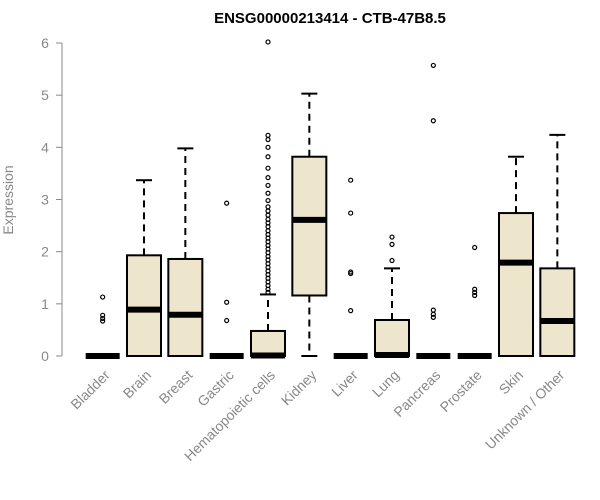 The image size is (600, 500). I want to click on box-group-hematopoietic-cells, so click(268, 199).